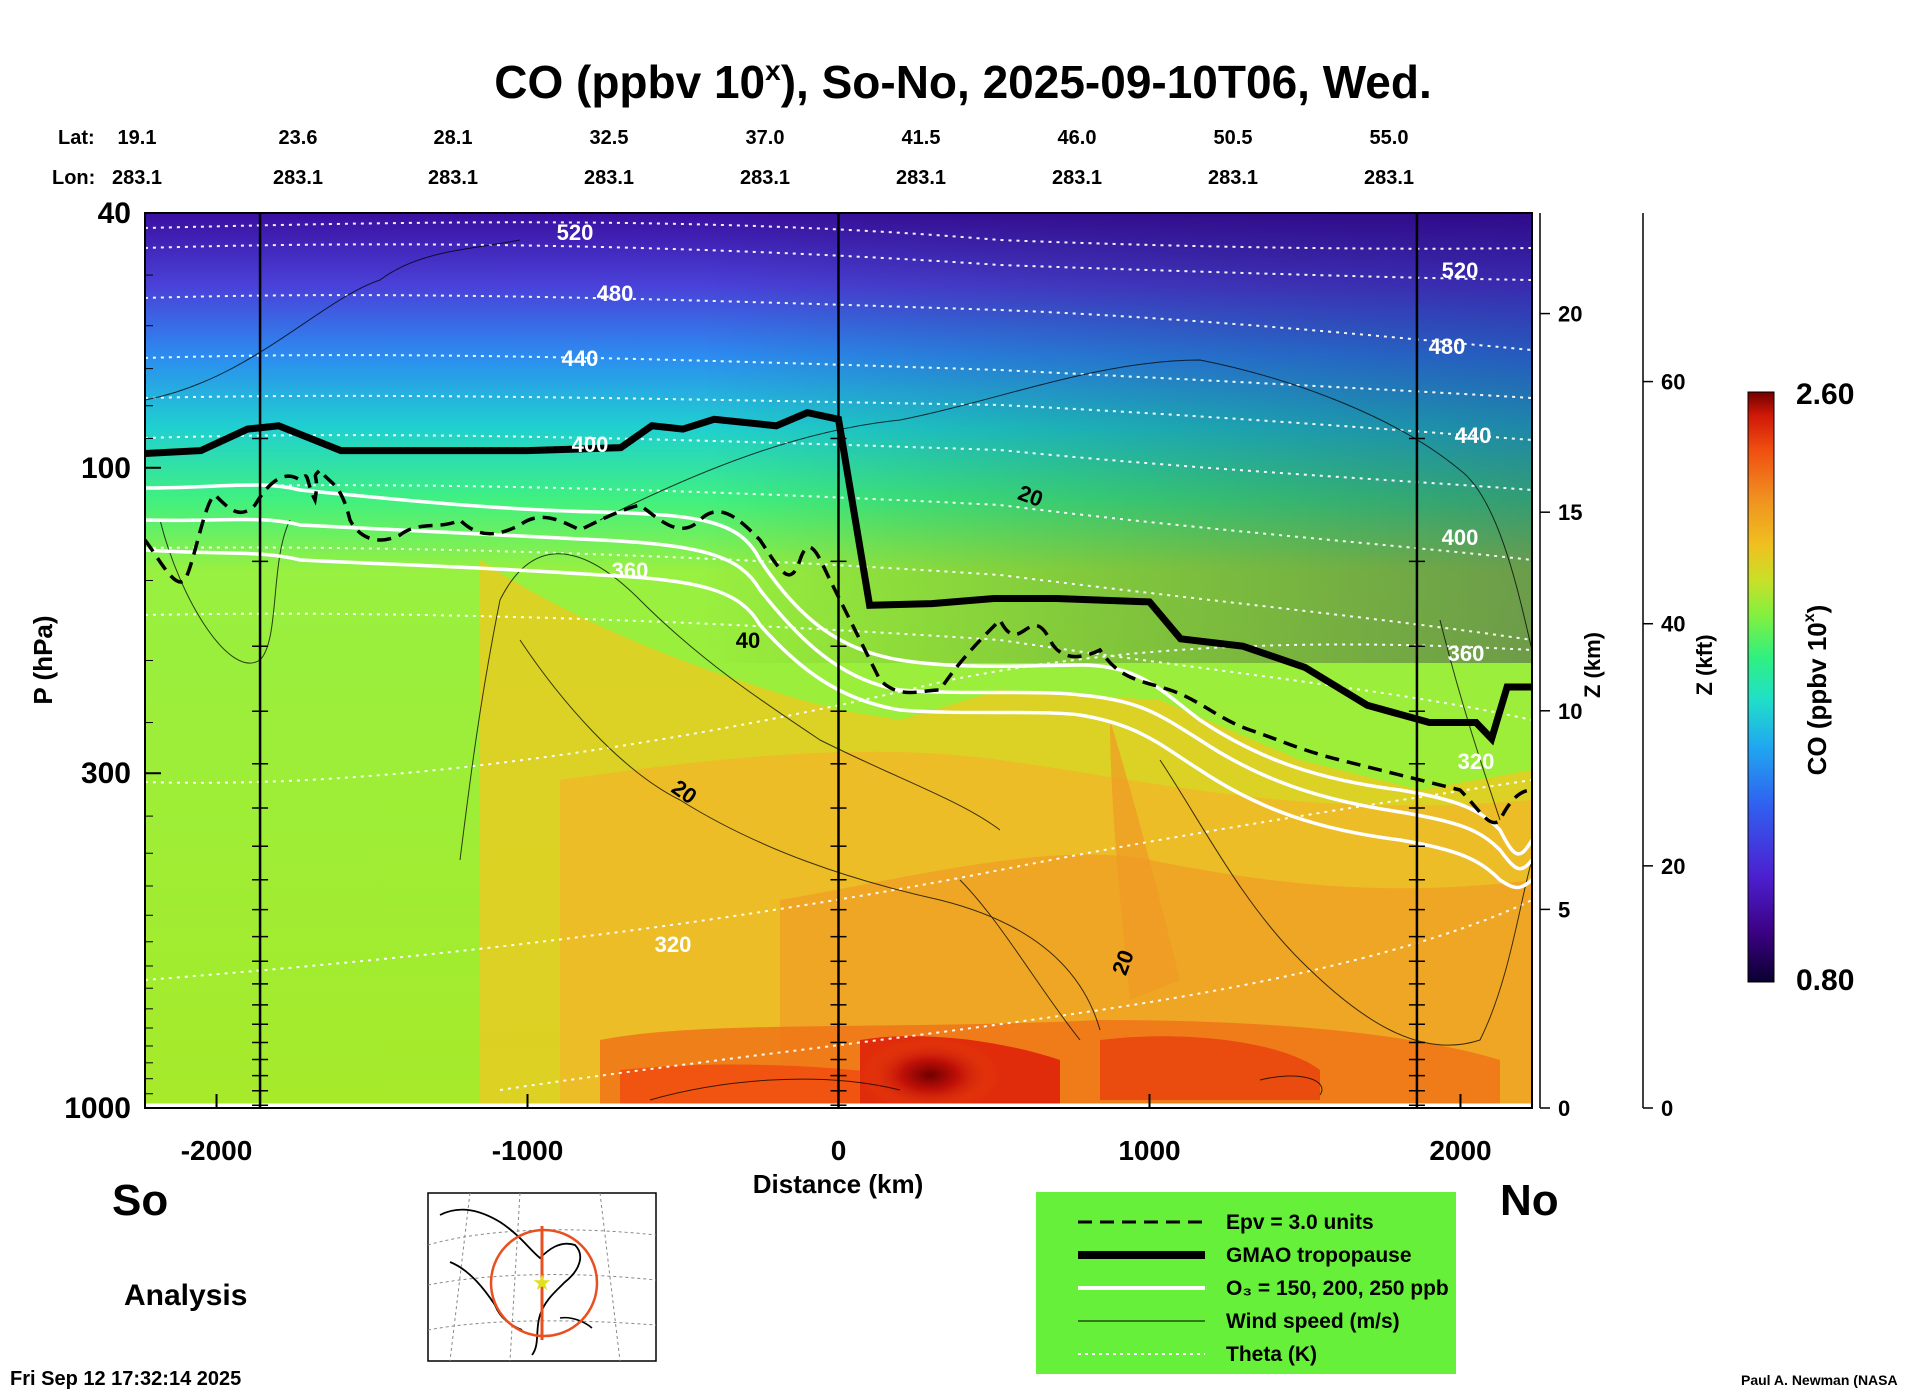  What do you see at coordinates (1673, 866) in the screenshot?
I see `z-kft-tick-label: 20` at bounding box center [1673, 866].